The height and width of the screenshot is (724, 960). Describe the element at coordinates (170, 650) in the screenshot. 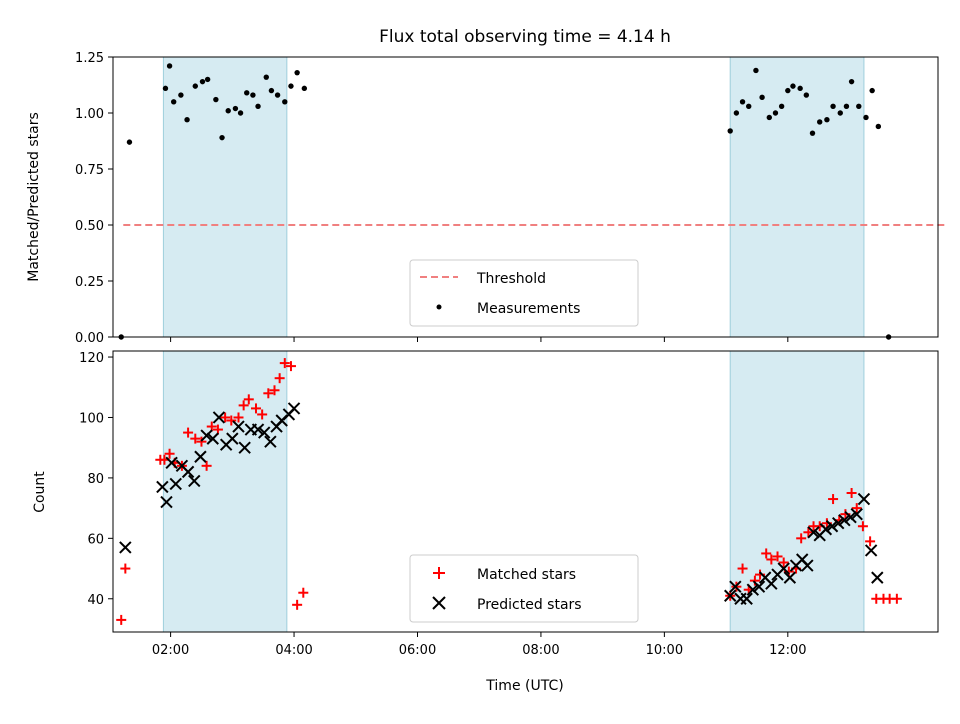

I see `x-tick-label: 02:00` at that location.